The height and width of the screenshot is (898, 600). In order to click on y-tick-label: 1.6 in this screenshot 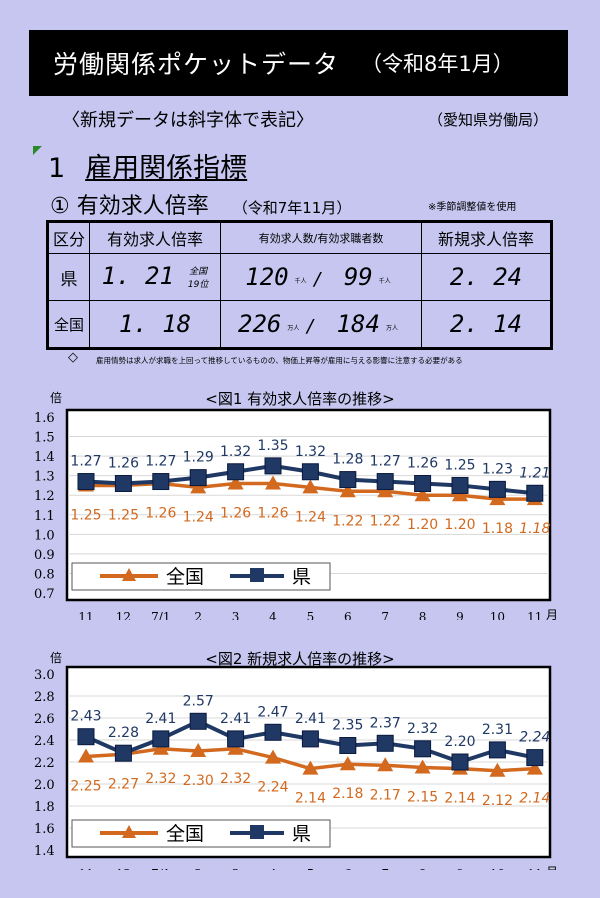, I will do `click(44, 418)`.